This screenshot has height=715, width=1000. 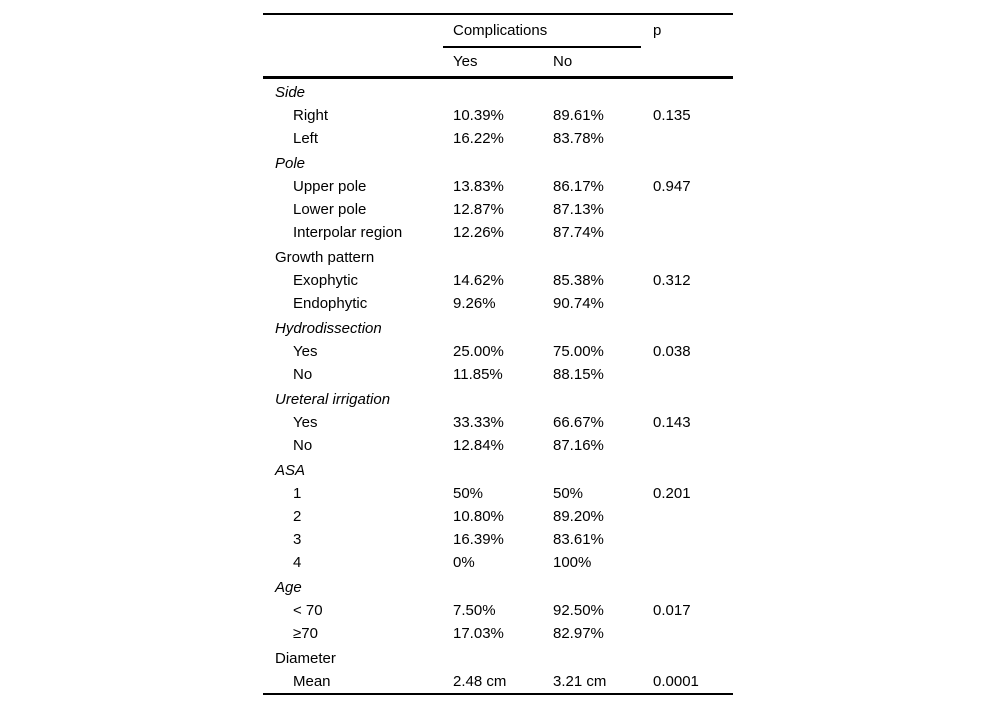 What do you see at coordinates (480, 681) in the screenshot?
I see `cell-yes: 2.48 cm` at bounding box center [480, 681].